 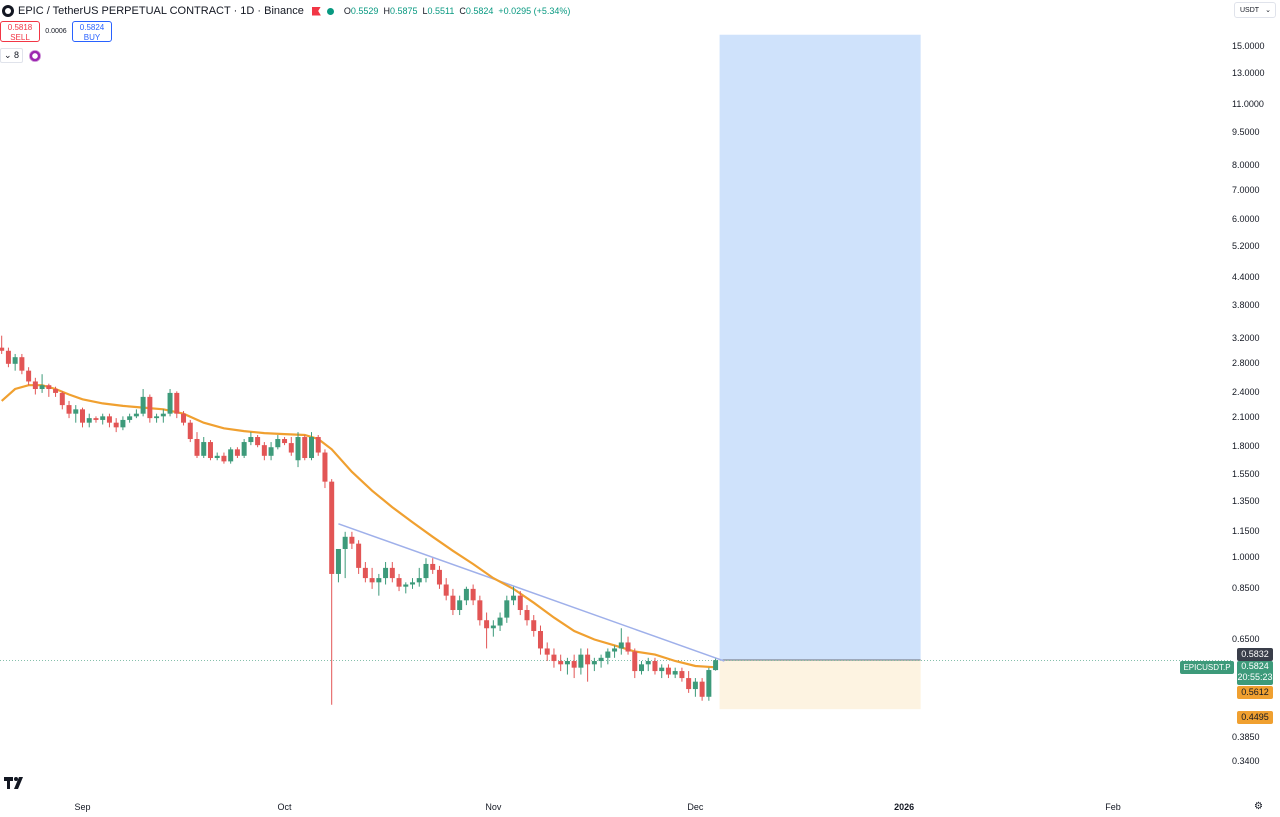 I want to click on last-price-label: 0.5824 20:55:23, so click(x=1255, y=673).